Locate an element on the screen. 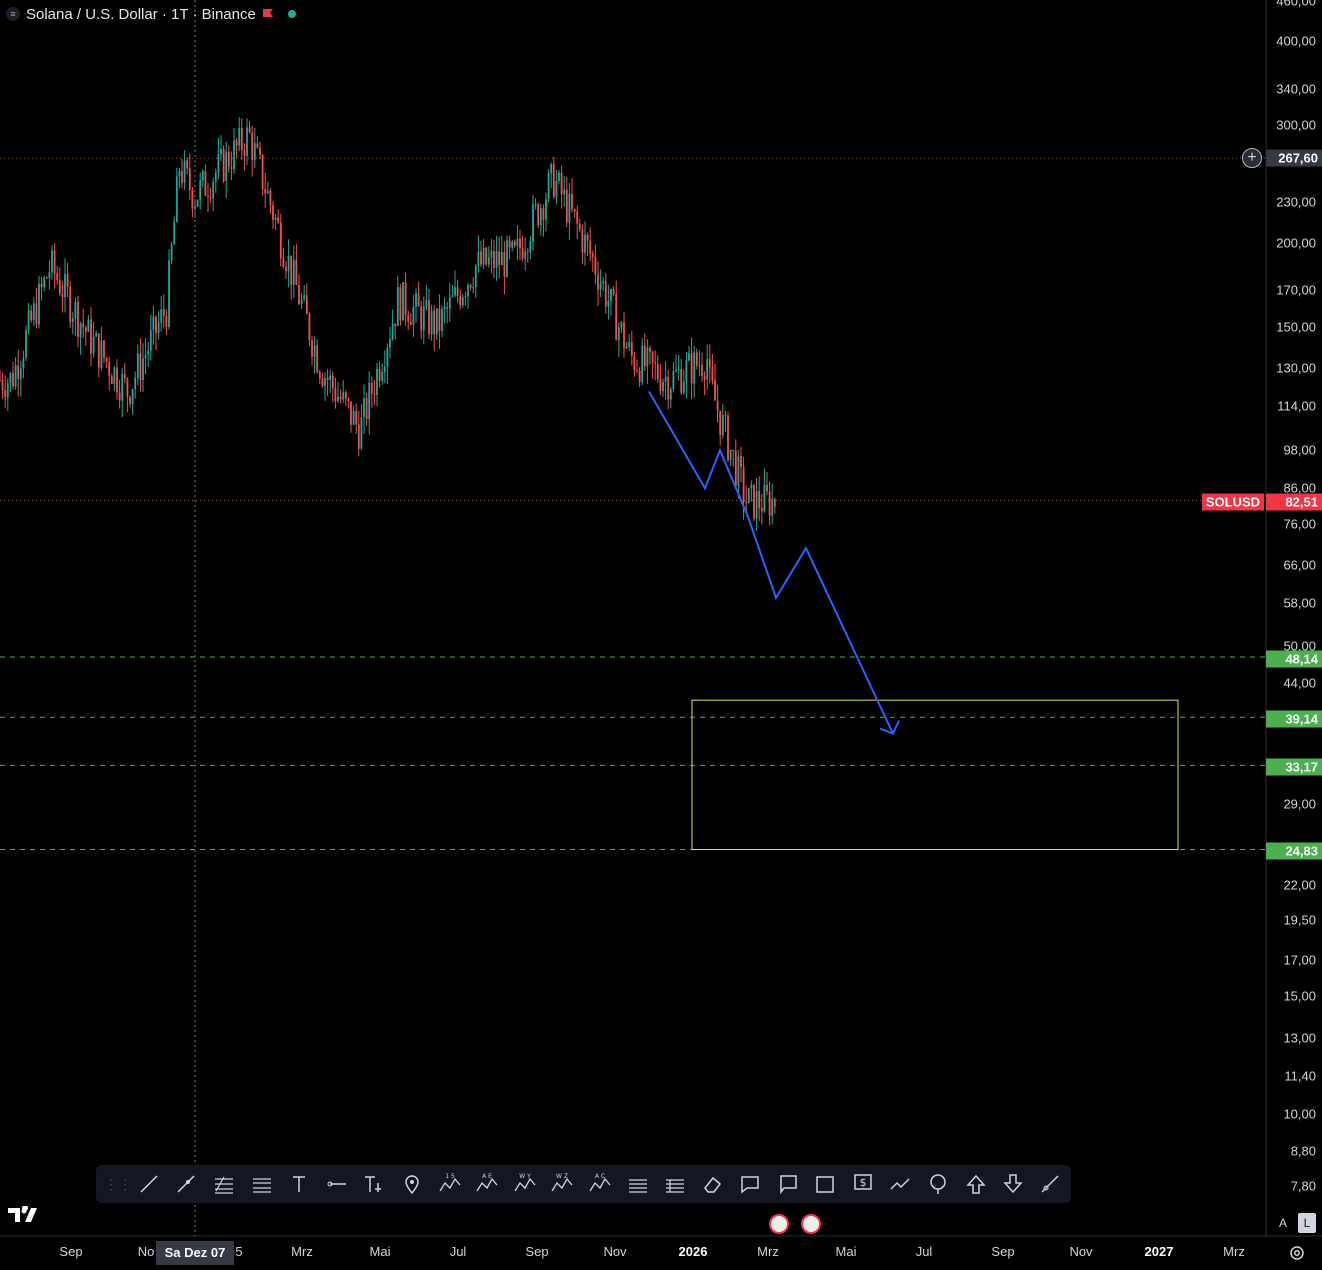  time-axis-label: Nov is located at coordinates (615, 1251).